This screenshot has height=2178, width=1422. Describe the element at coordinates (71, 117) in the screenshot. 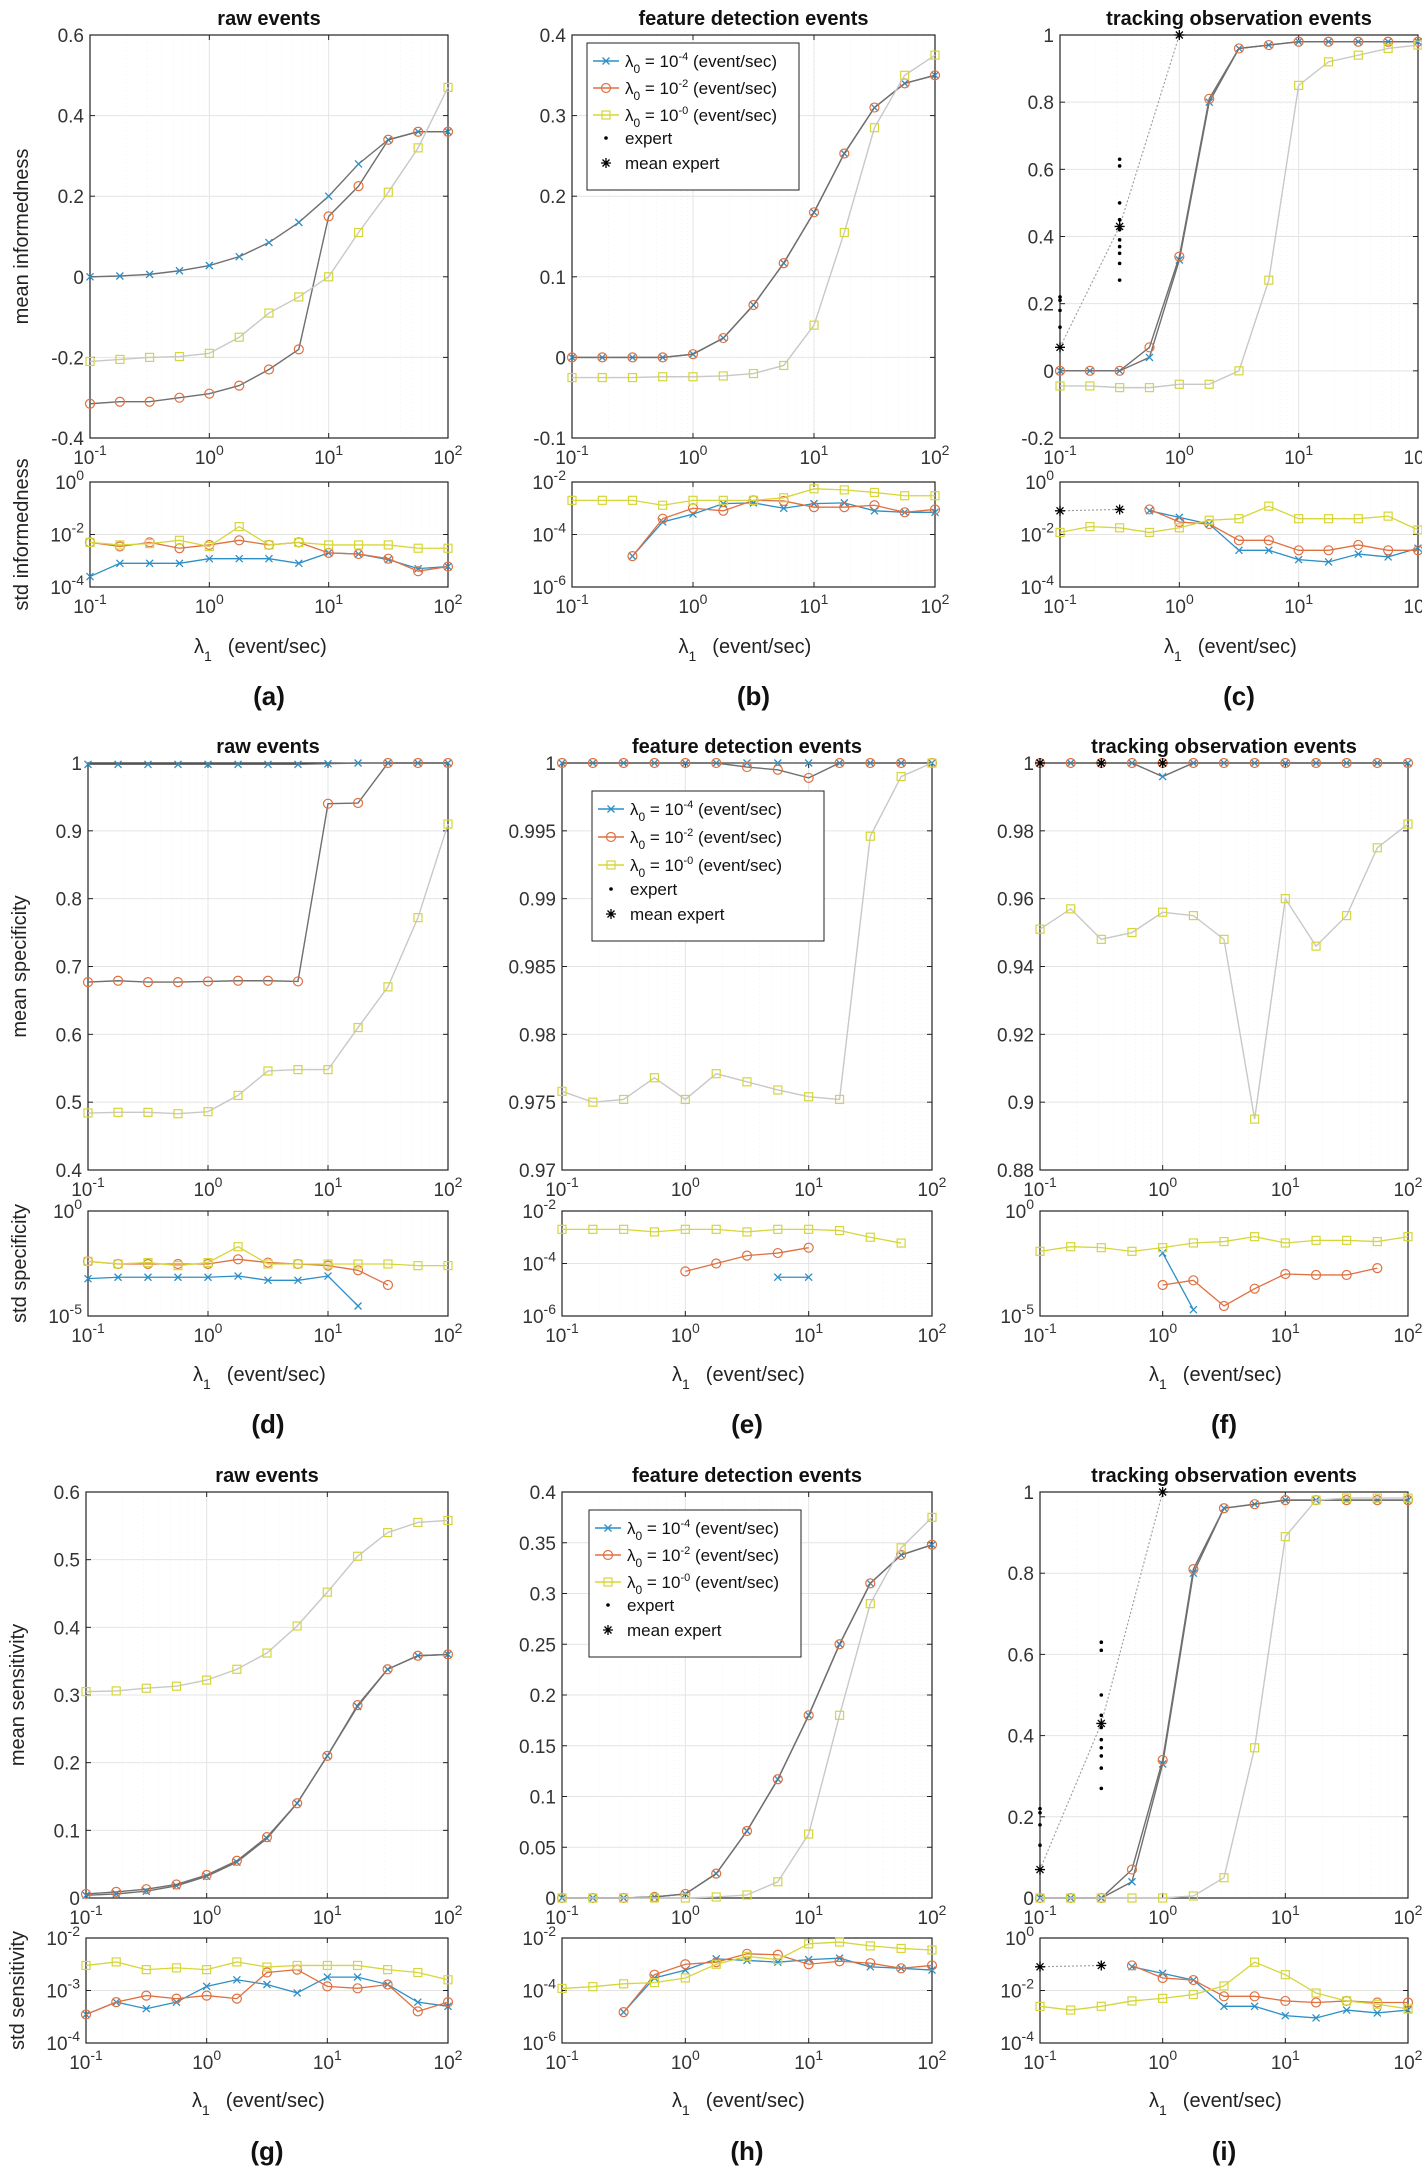

I see `y-tick-label: 0.4` at that location.